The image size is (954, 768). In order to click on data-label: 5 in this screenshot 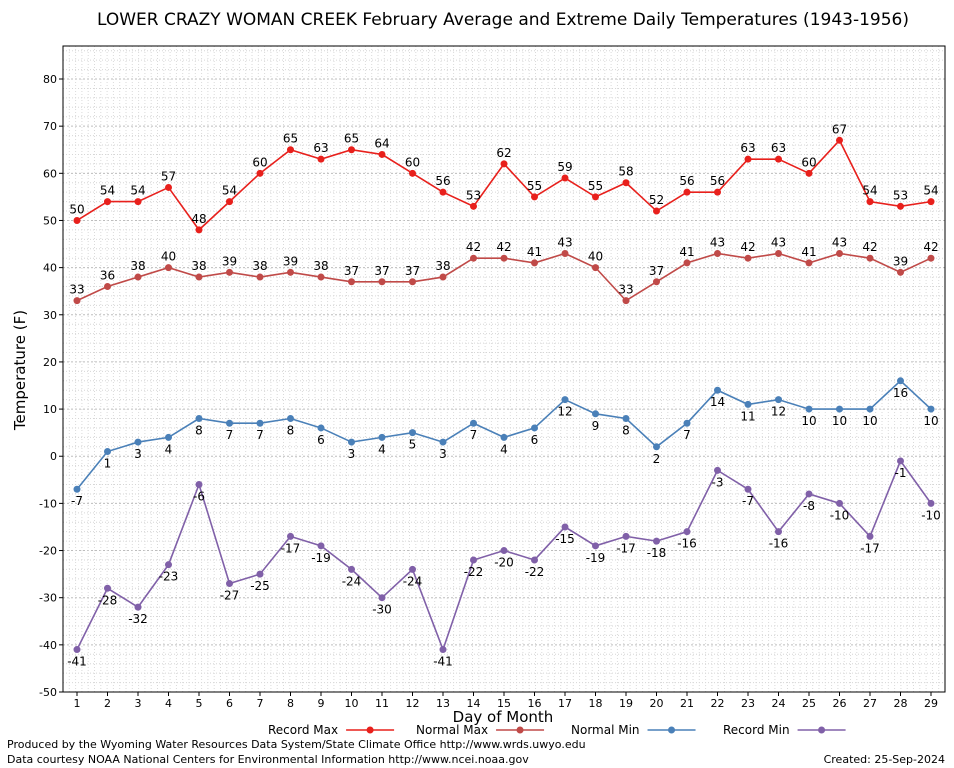, I will do `click(413, 445)`.